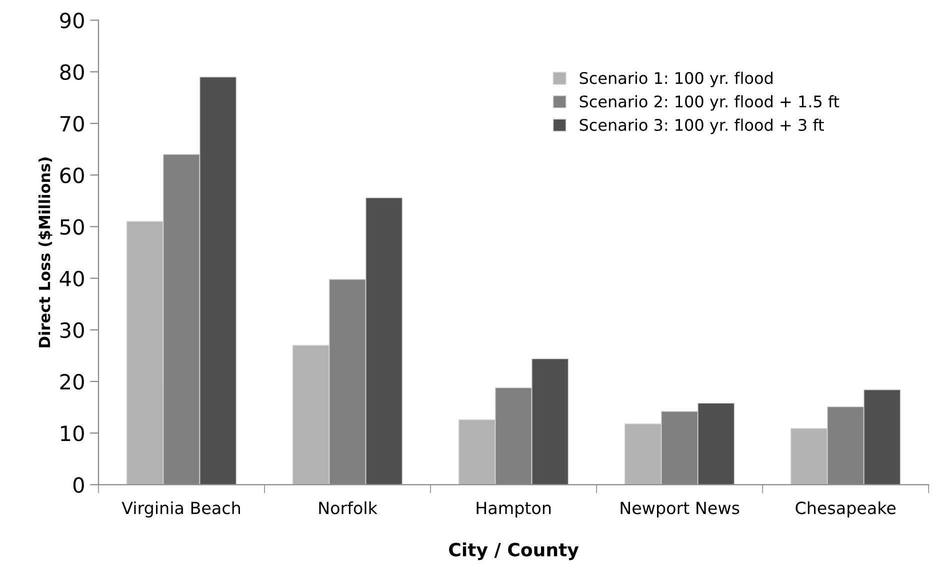 The height and width of the screenshot is (577, 938). Describe the element at coordinates (680, 510) in the screenshot. I see `x-tick-label: Newport News` at that location.